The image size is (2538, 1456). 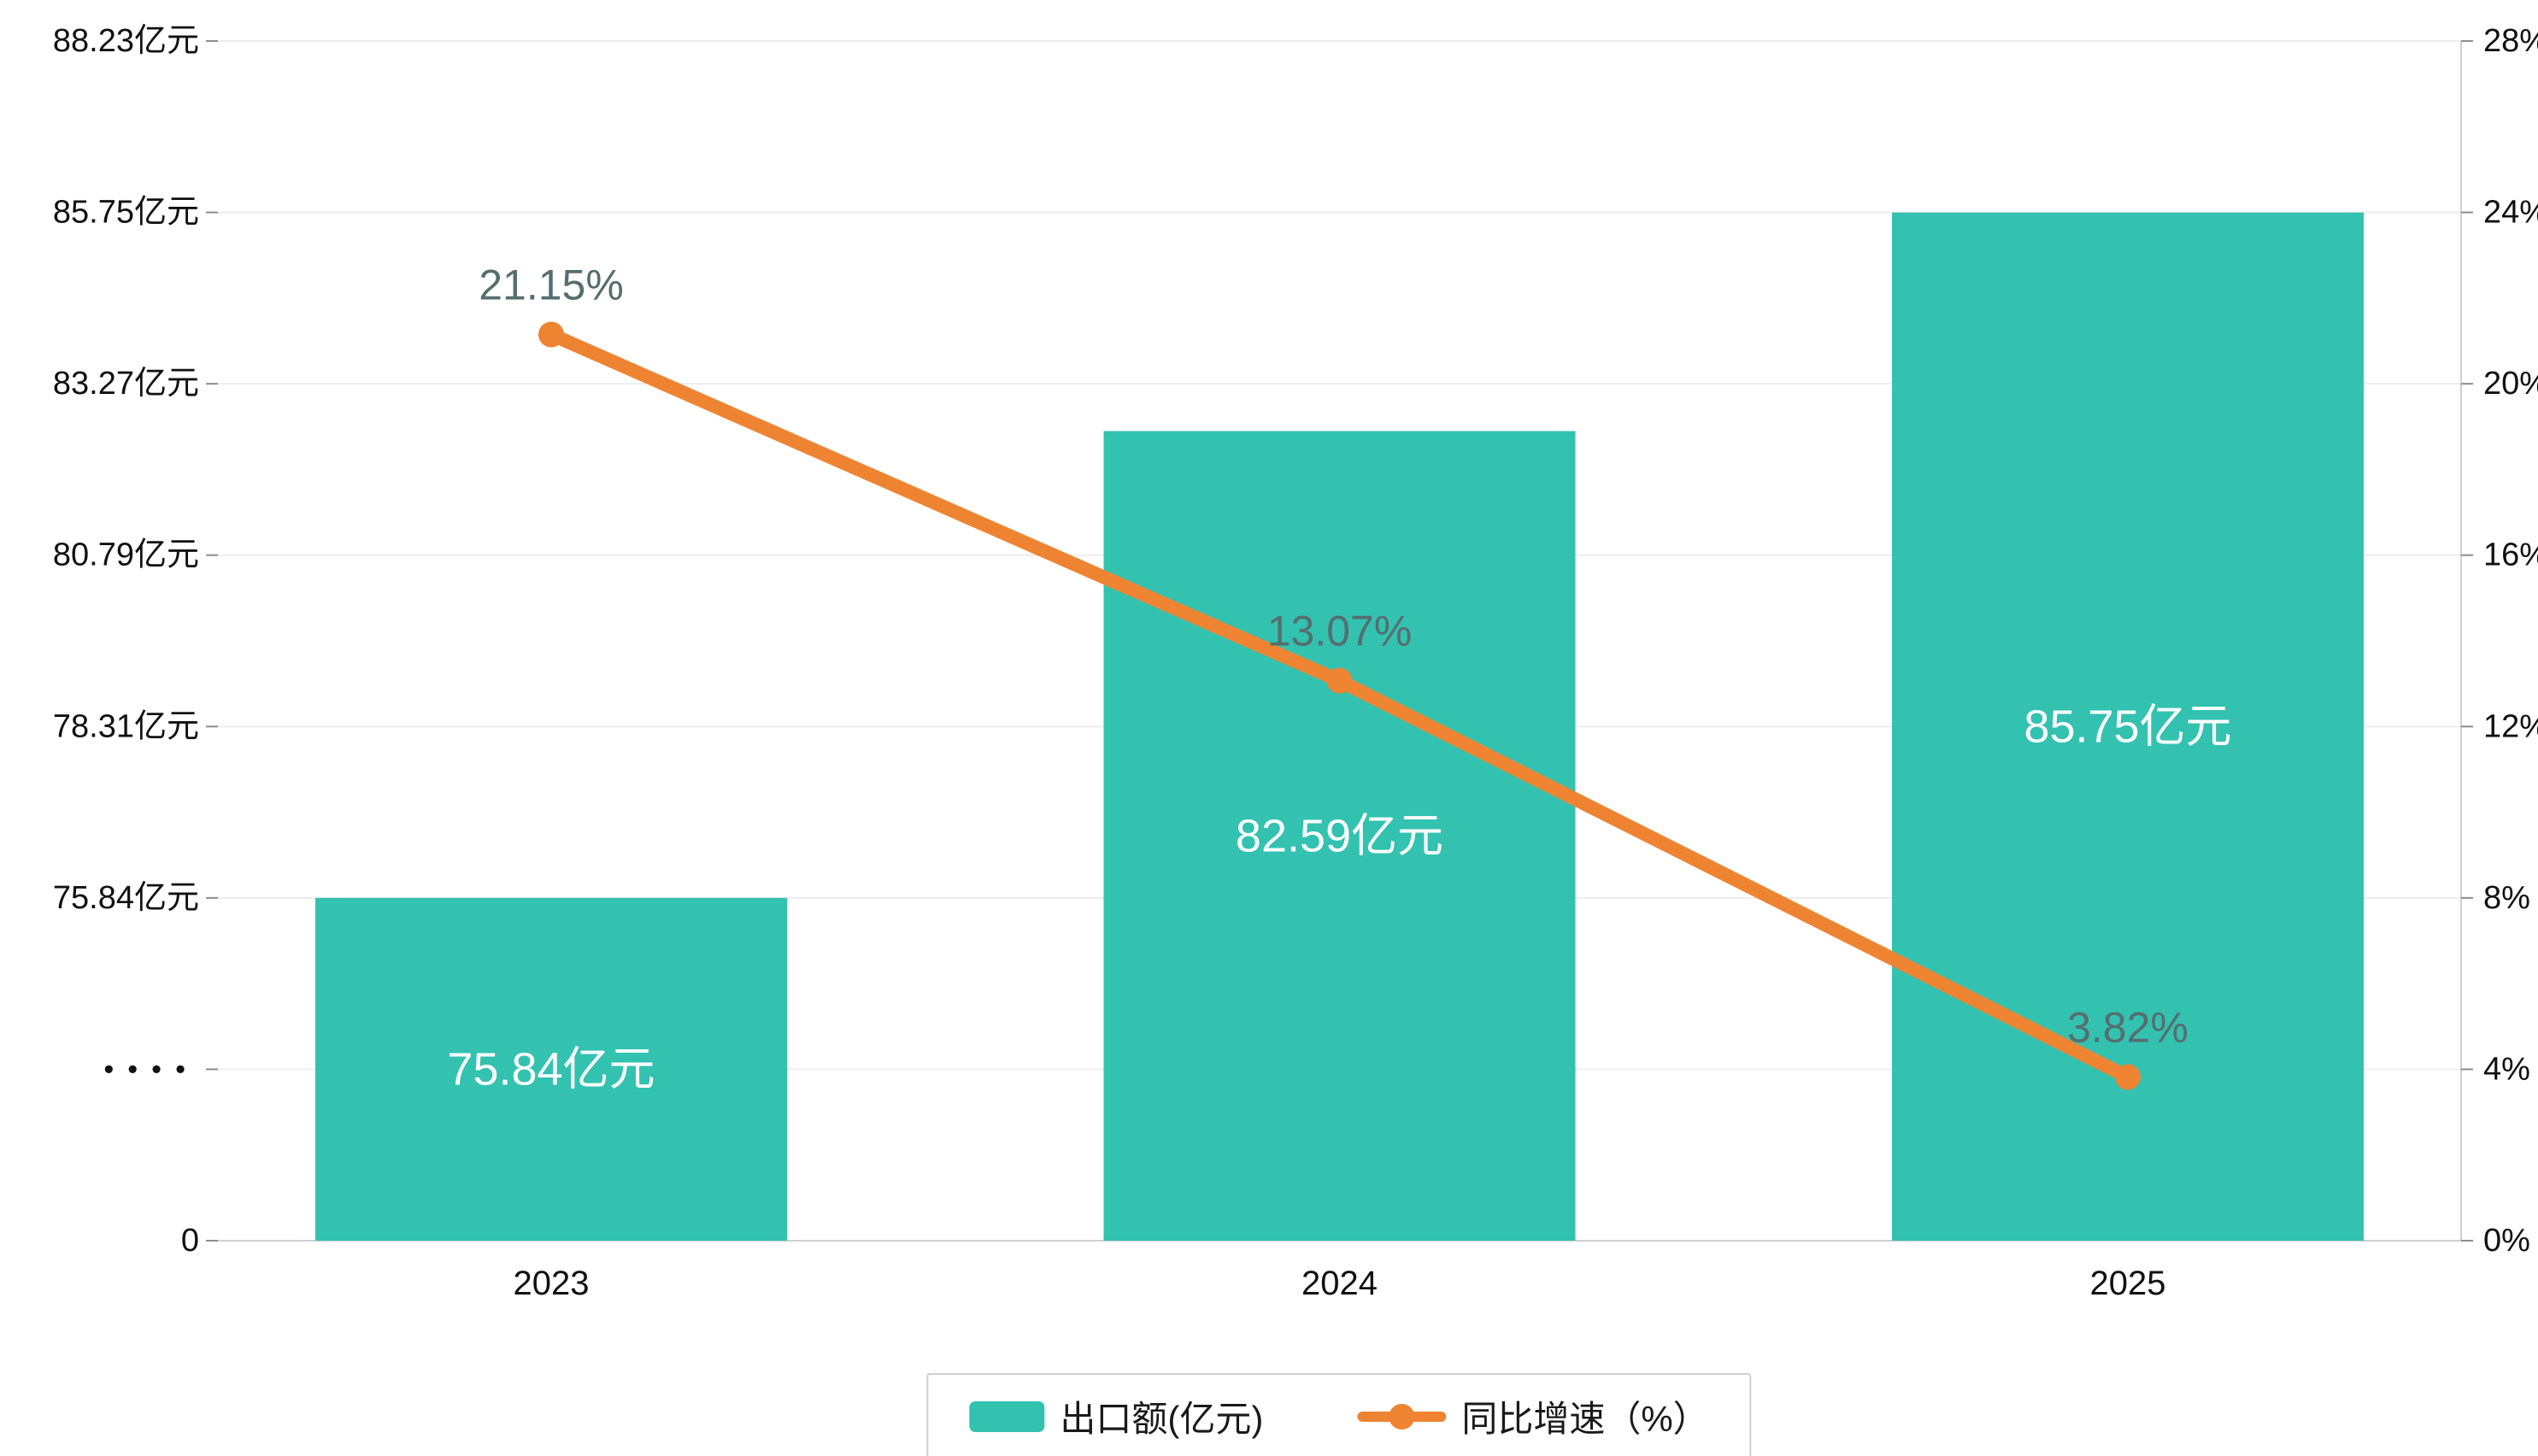 What do you see at coordinates (126, 726) in the screenshot?
I see `left-axis-label: 78.31亿元` at bounding box center [126, 726].